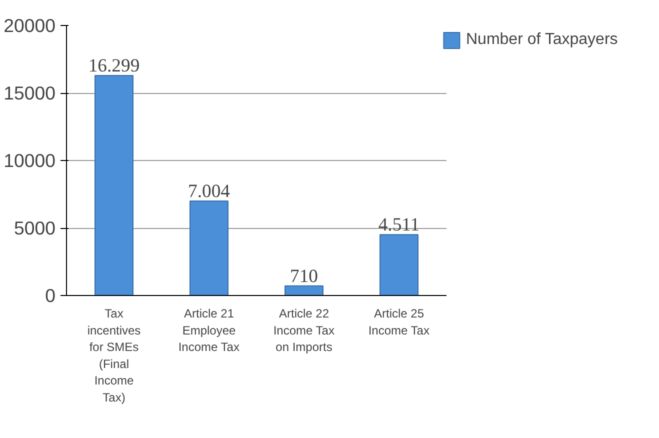 This screenshot has width=659, height=438. Describe the element at coordinates (30, 160) in the screenshot. I see `y-tick-label: 10000` at that location.